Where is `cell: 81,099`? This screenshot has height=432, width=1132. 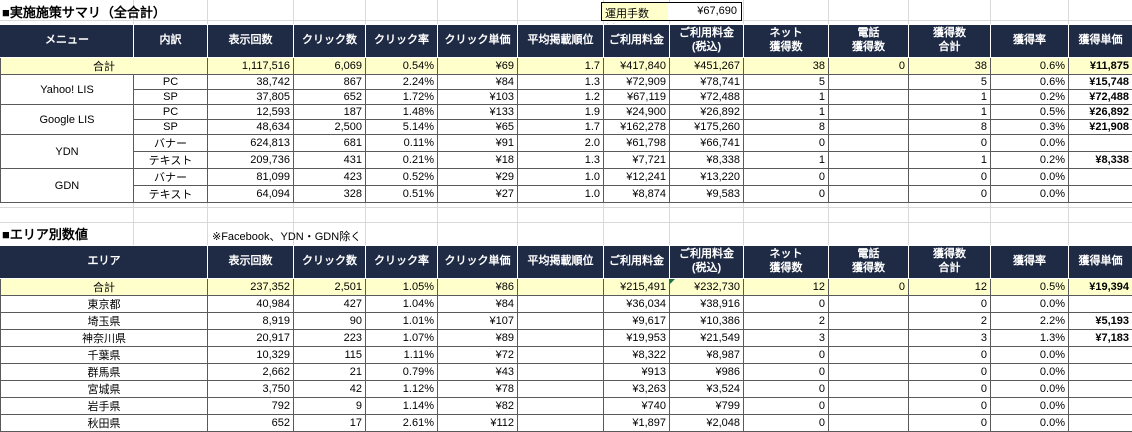 cell: 81,099 is located at coordinates (251, 177).